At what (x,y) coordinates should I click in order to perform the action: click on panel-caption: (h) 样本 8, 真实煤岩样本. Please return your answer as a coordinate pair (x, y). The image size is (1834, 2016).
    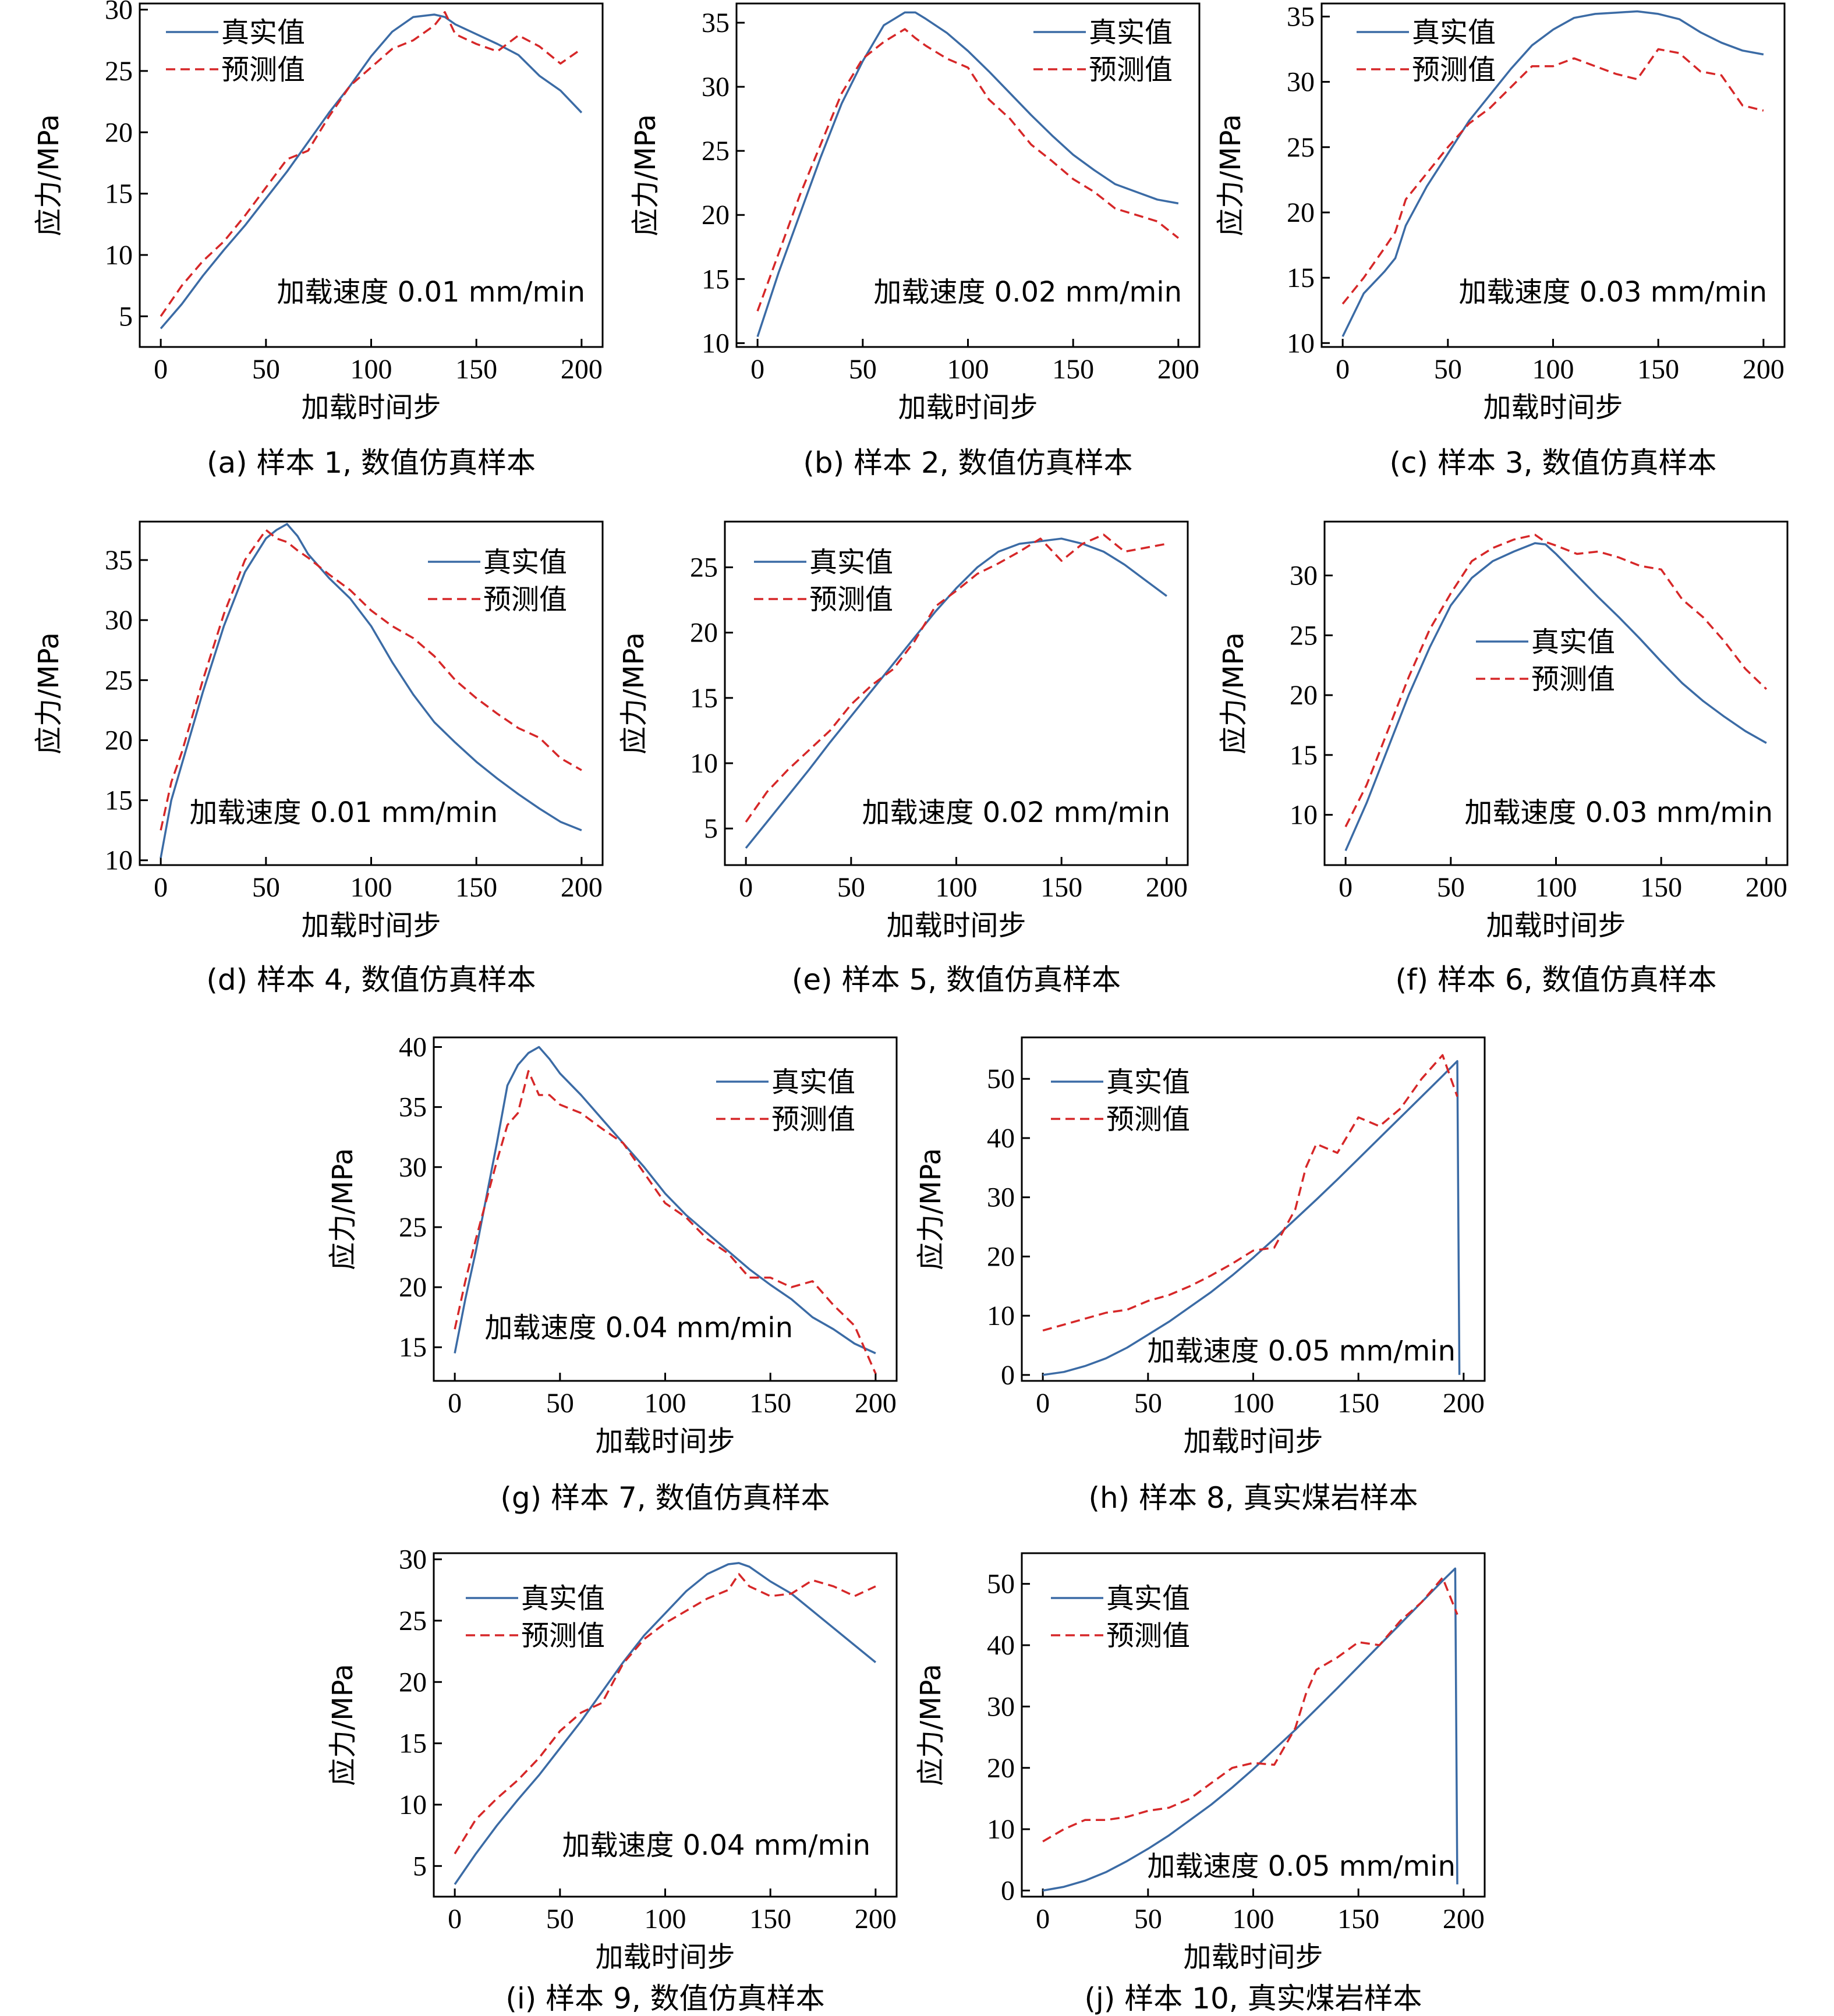
    Looking at the image, I should click on (1253, 1498).